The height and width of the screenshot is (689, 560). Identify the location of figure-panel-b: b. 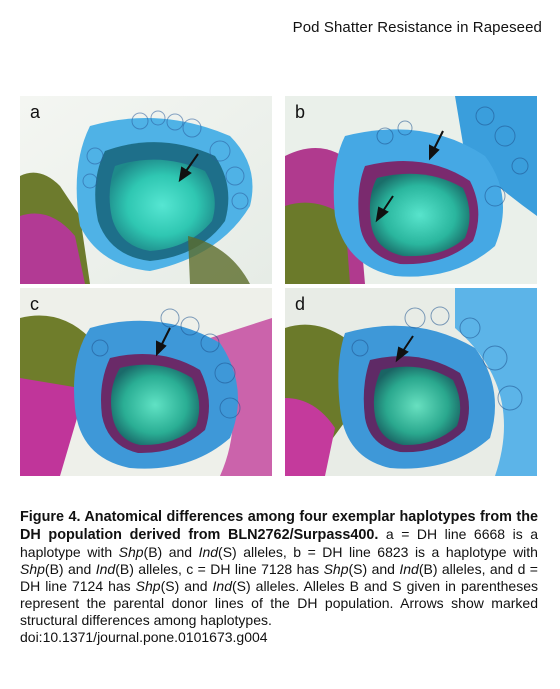
(411, 190).